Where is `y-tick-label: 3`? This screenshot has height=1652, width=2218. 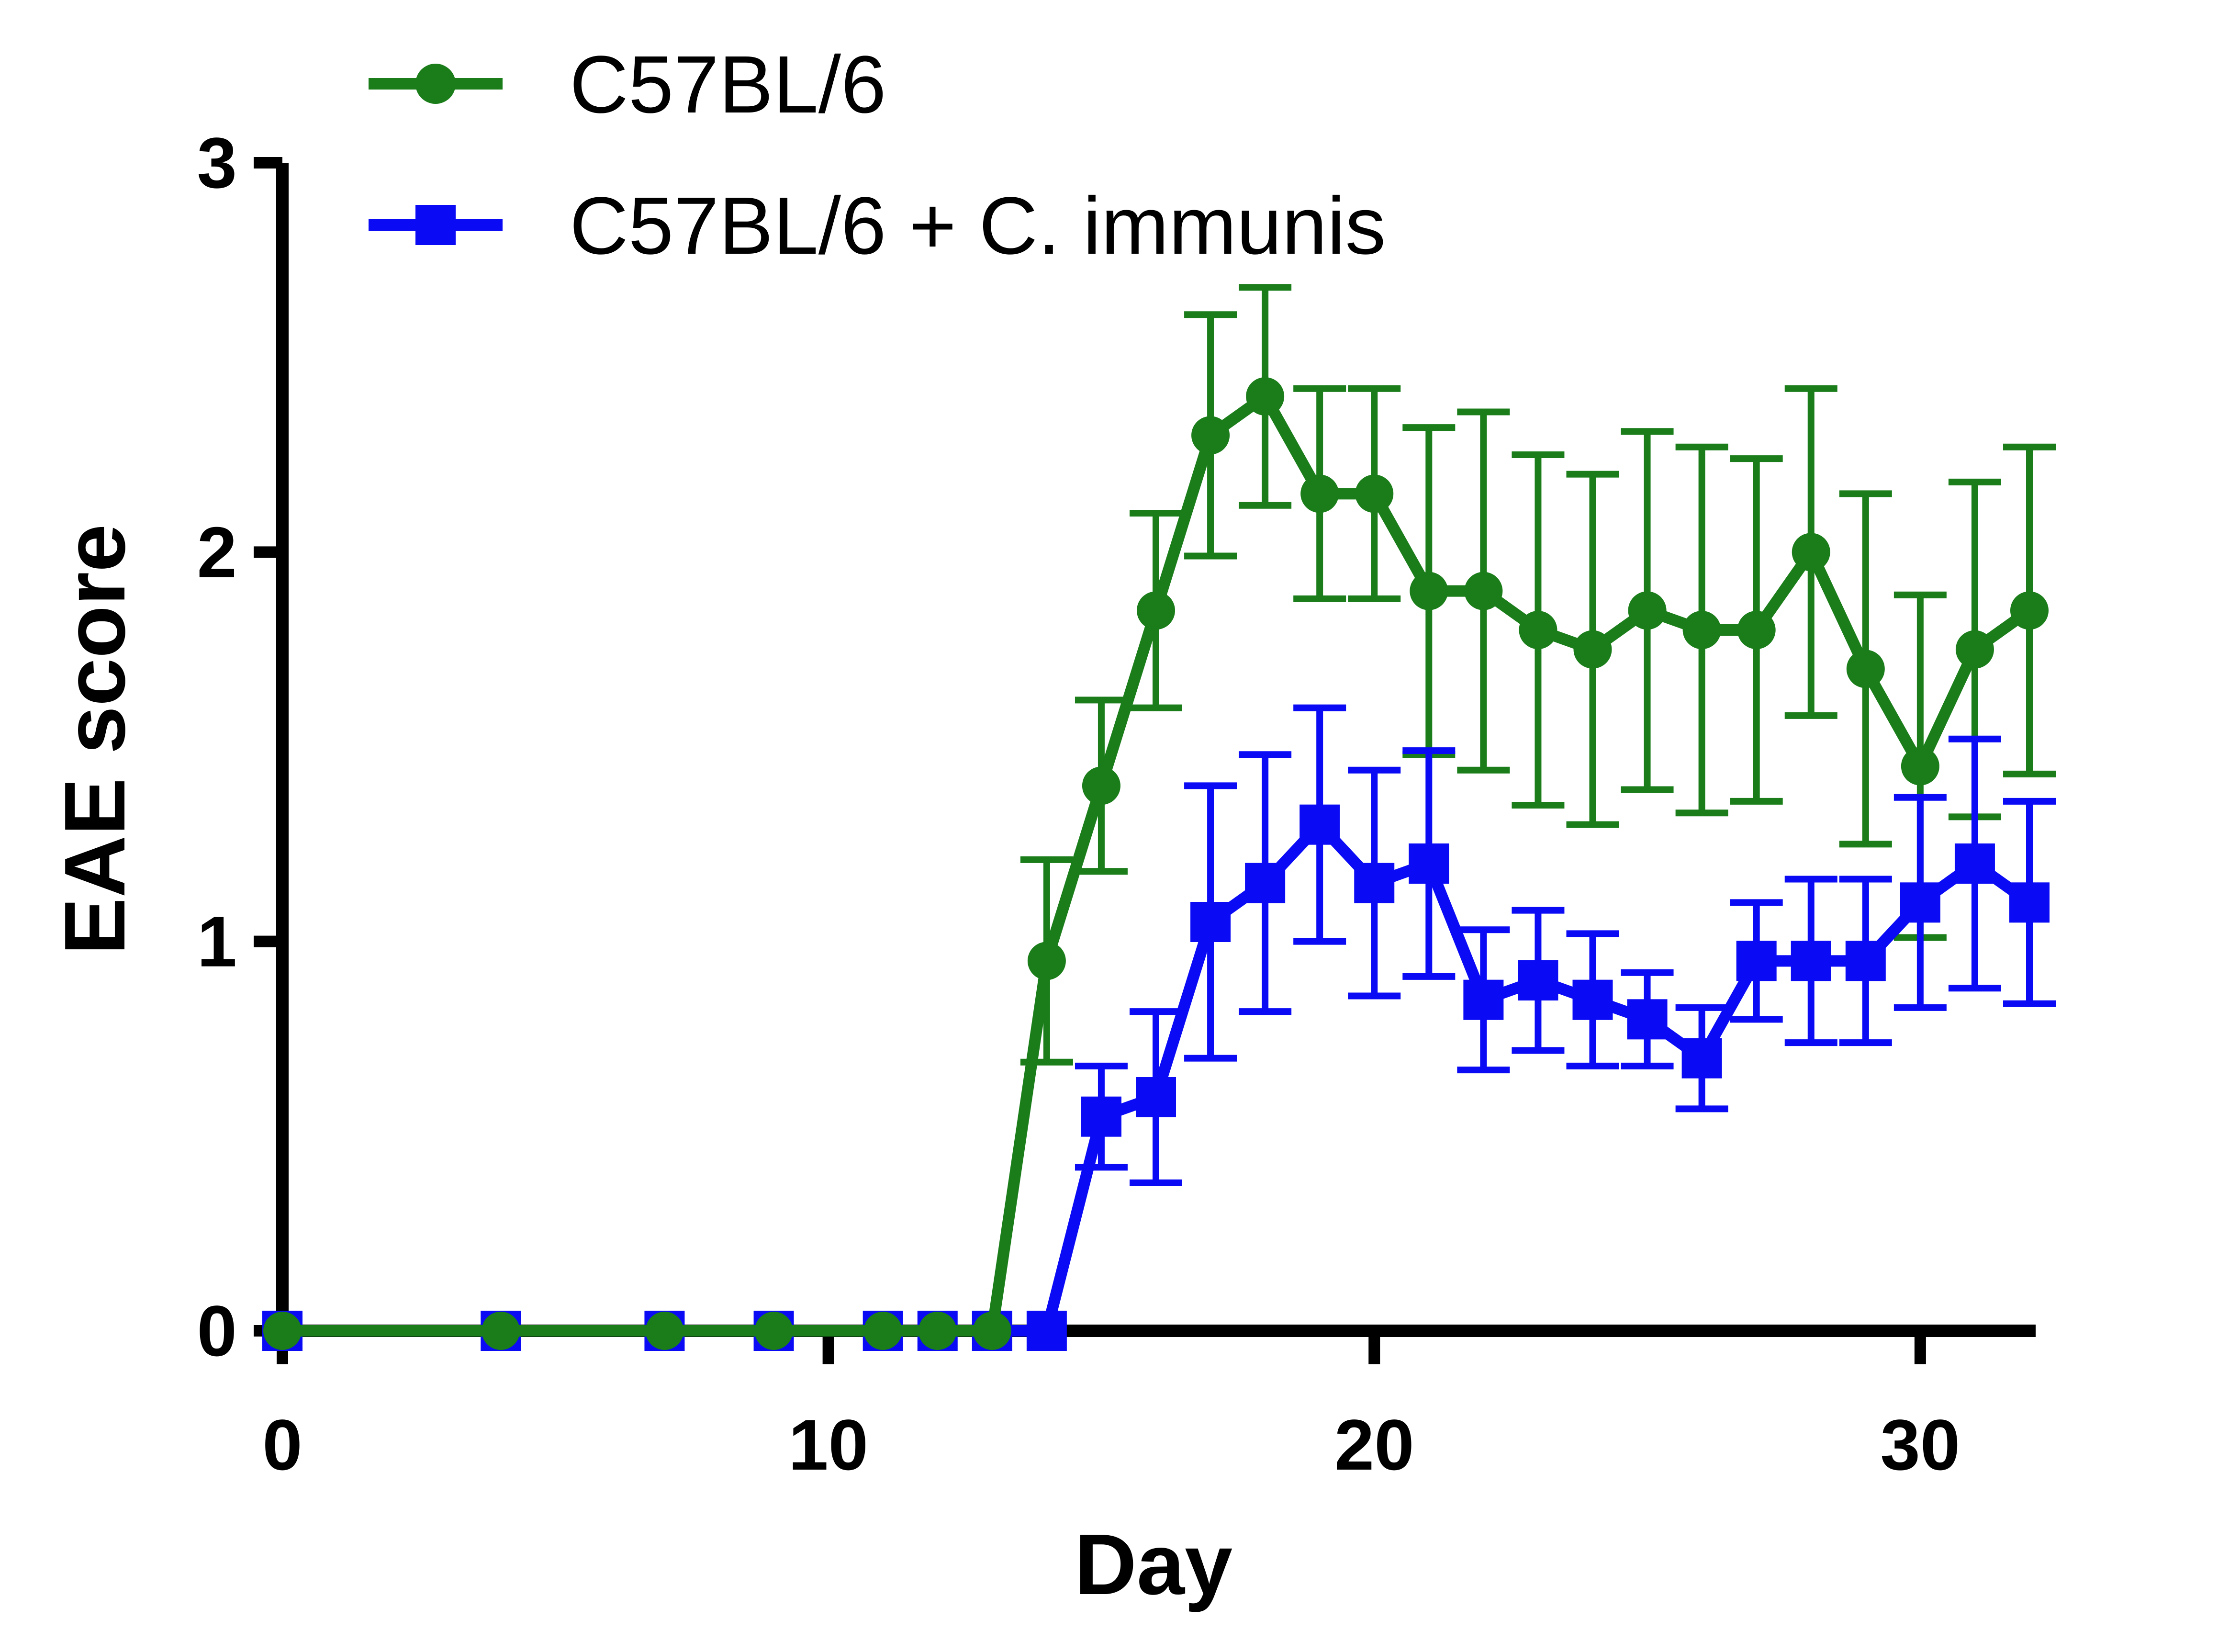 y-tick-label: 3 is located at coordinates (217, 163).